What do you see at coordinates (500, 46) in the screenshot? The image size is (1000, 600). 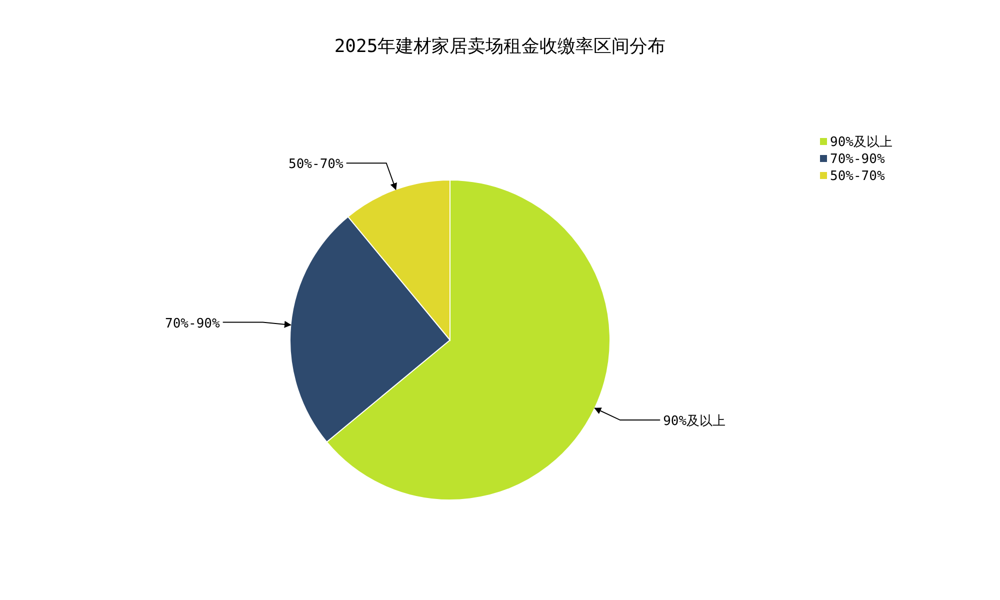 I see `chart-title: 2025年建材家居卖场租金收缴率区间分布` at bounding box center [500, 46].